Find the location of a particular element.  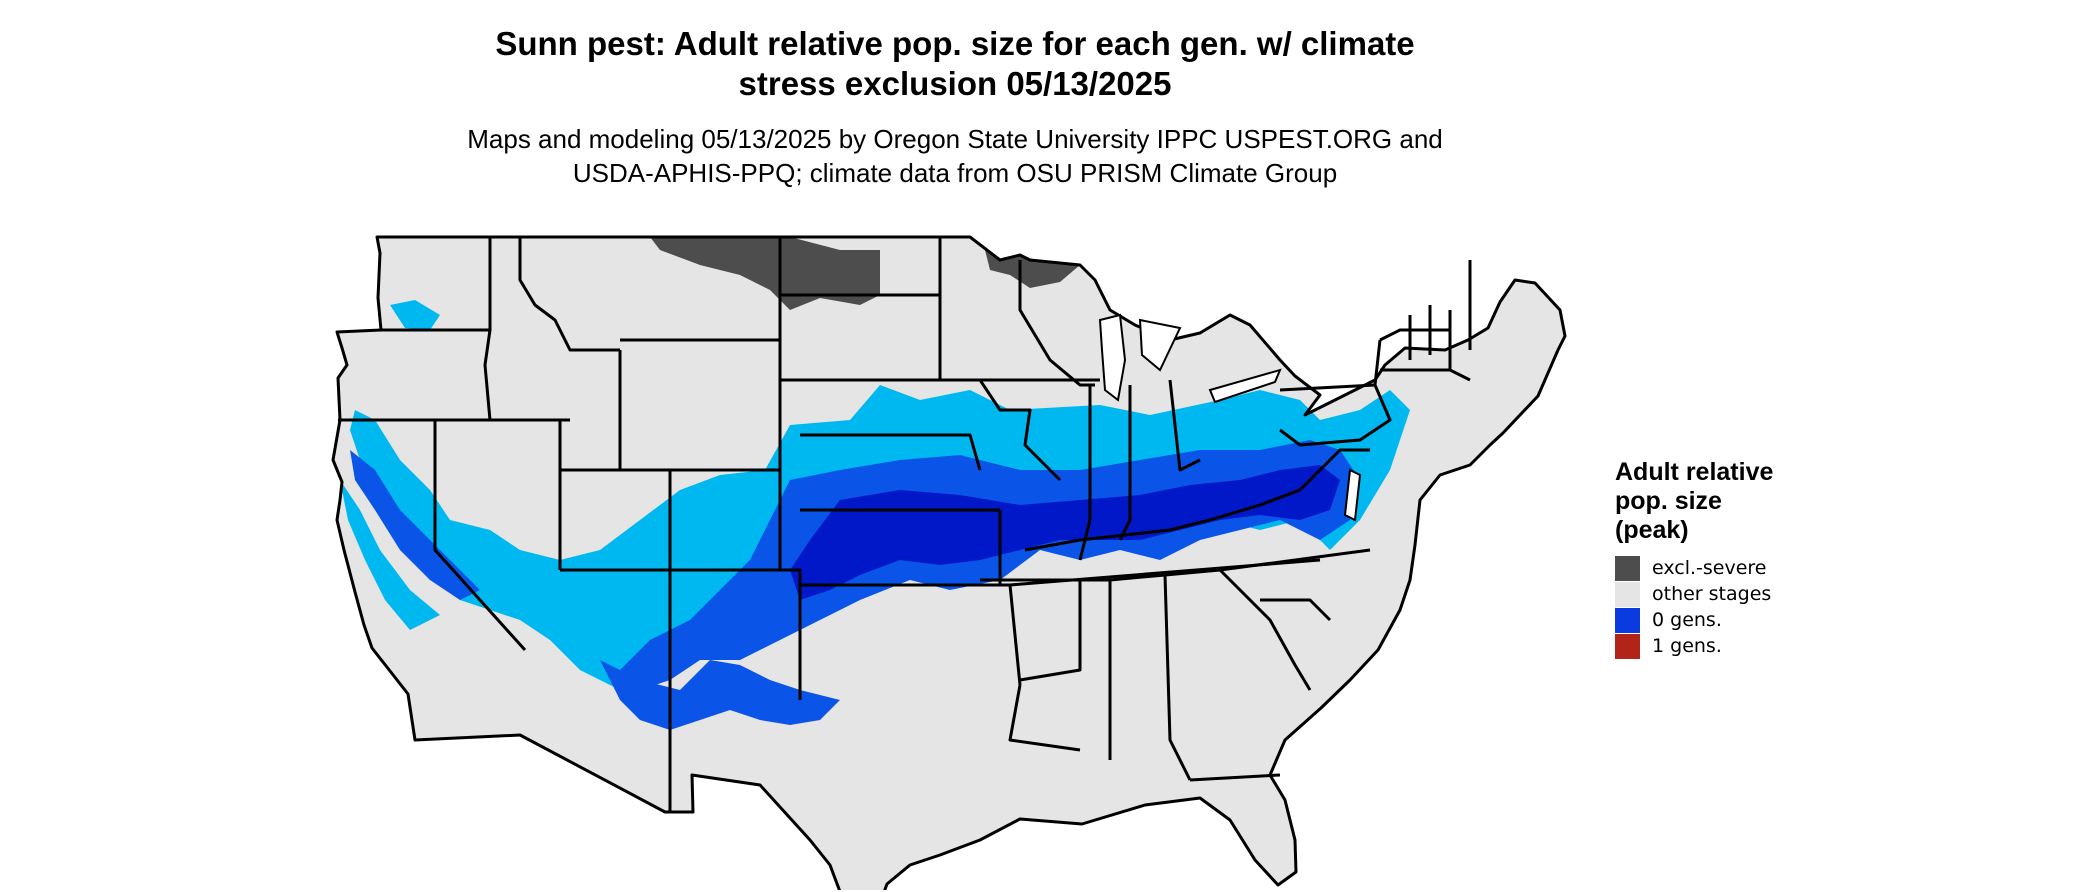

legend-item-excl-severe: excl.-severe is located at coordinates (1740, 568).